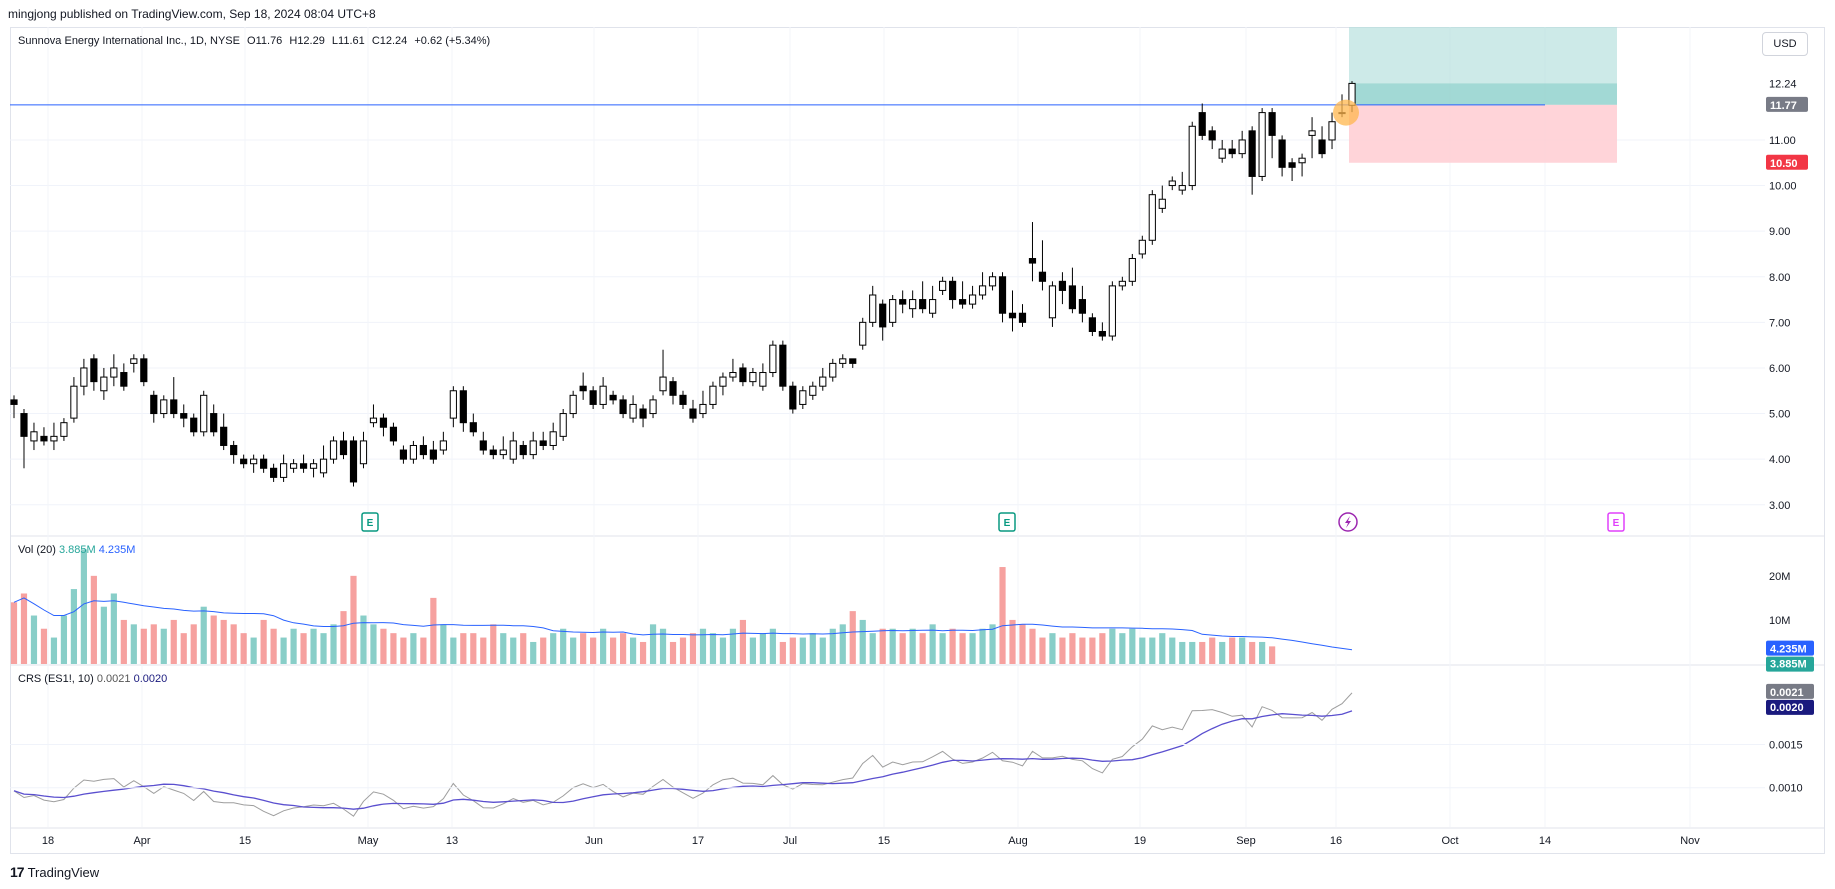 The height and width of the screenshot is (889, 1835). What do you see at coordinates (1007, 522) in the screenshot?
I see `event-earnings-icon` at bounding box center [1007, 522].